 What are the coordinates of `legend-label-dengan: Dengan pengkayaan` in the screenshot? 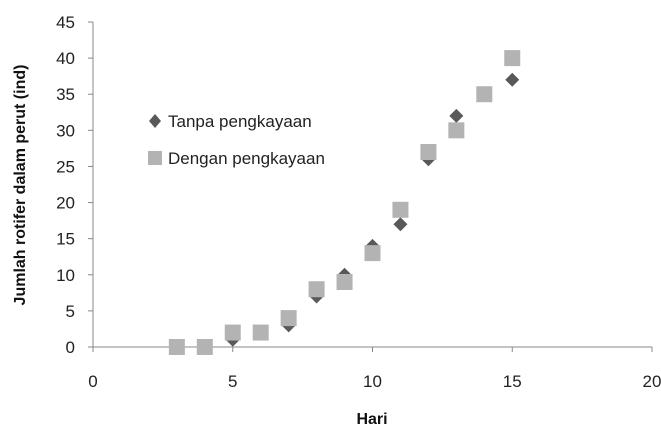 It's located at (246, 158).